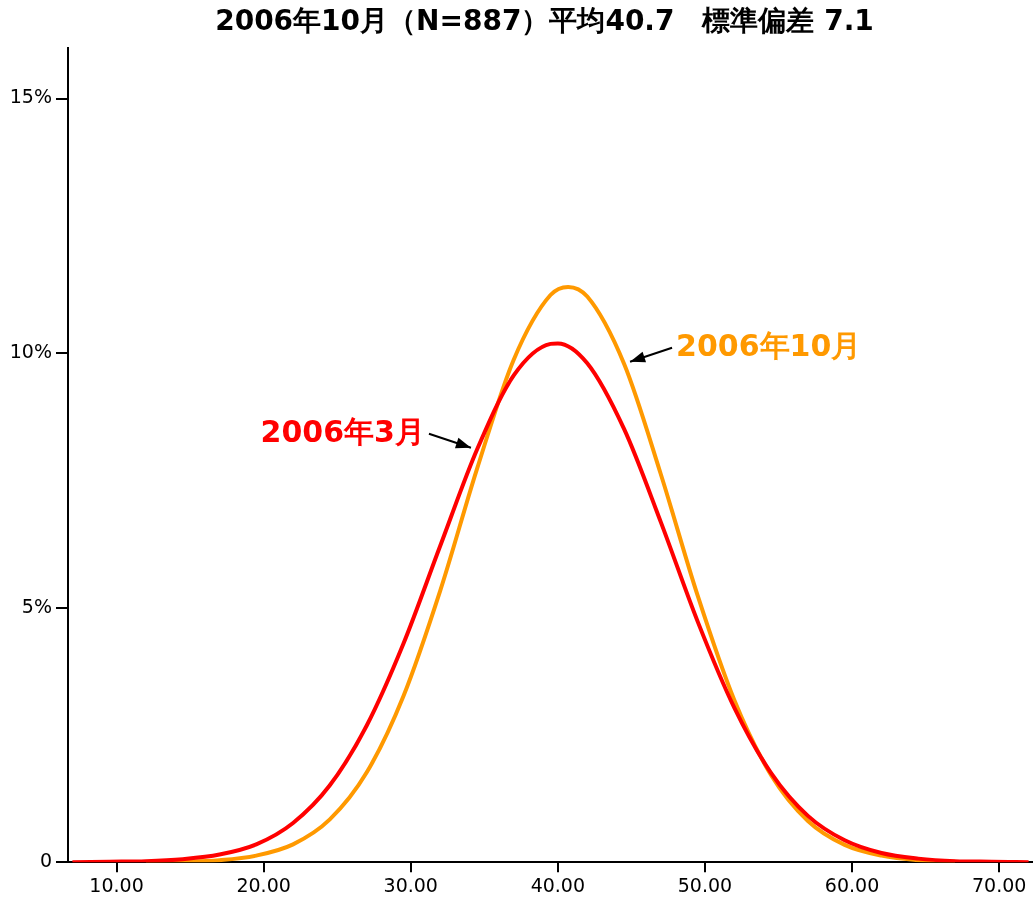 The width and height of the screenshot is (1033, 905). Describe the element at coordinates (116, 884) in the screenshot. I see `x-tick-label: 10.00` at that location.